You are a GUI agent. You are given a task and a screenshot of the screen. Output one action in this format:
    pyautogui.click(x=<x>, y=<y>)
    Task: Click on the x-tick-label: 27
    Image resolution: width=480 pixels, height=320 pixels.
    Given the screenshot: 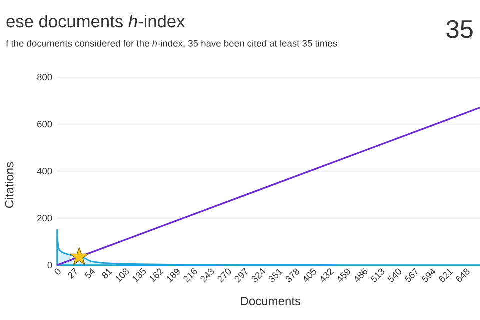 What is the action you would take?
    pyautogui.click(x=73, y=274)
    